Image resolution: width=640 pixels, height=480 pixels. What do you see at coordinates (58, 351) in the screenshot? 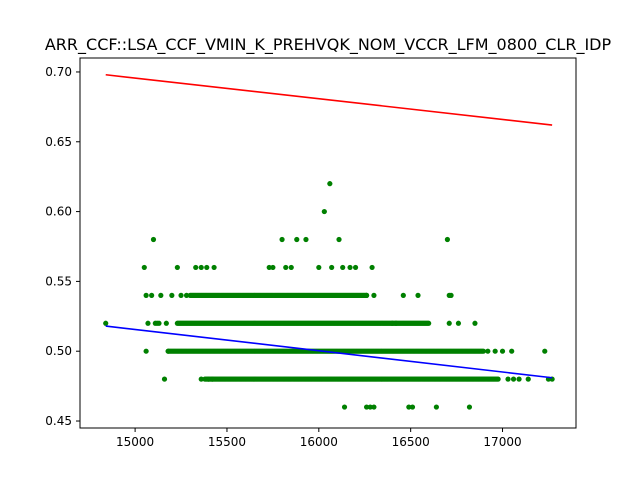
I see `y-tick-label: 0.50` at bounding box center [58, 351].